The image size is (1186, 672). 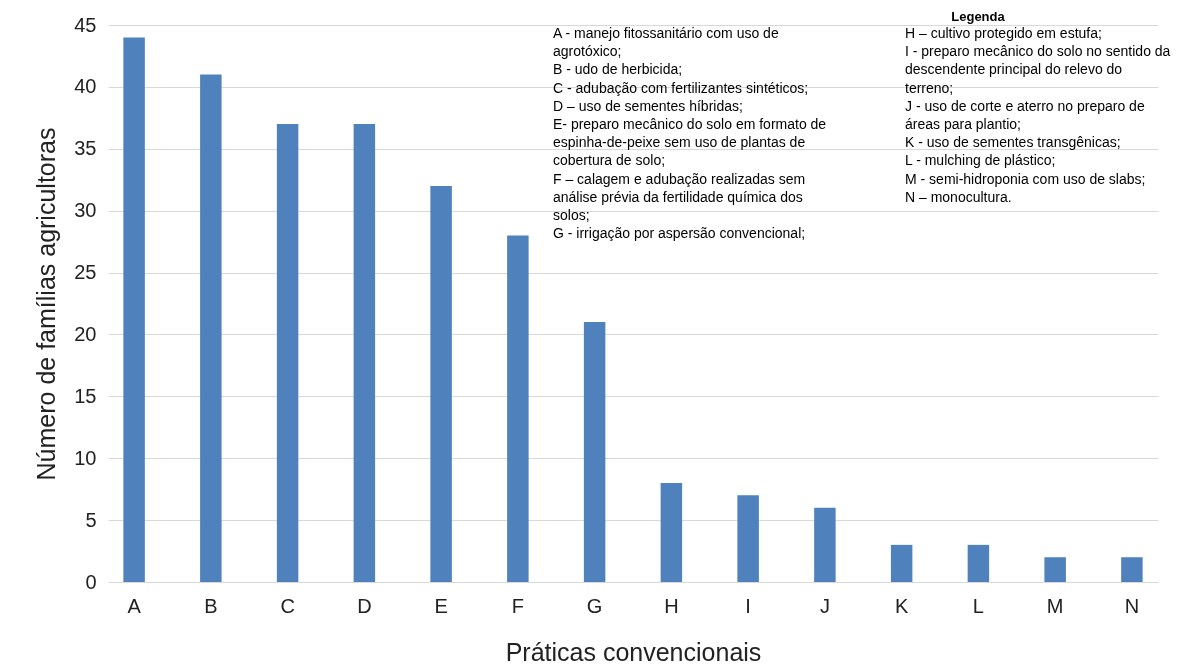 What do you see at coordinates (91, 581) in the screenshot?
I see `y-tick-label: 0` at bounding box center [91, 581].